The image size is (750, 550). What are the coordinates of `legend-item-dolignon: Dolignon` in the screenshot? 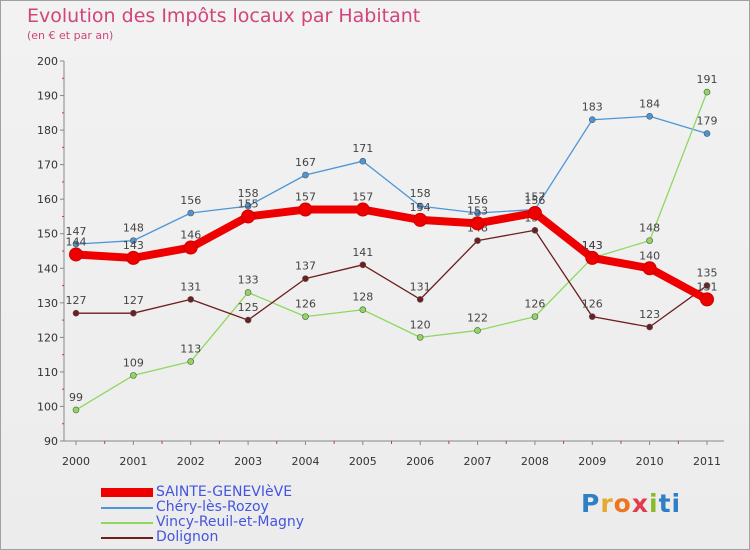 It's located at (202, 537).